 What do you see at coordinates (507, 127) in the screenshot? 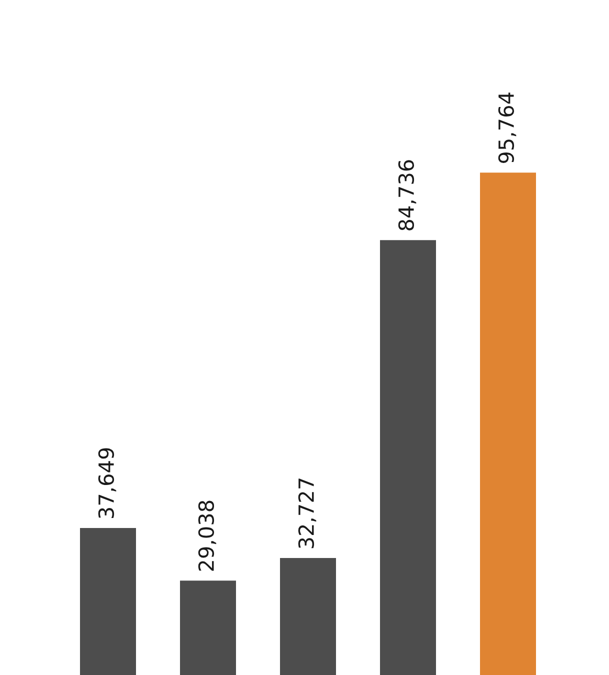
I see `data-label: 95,764` at bounding box center [507, 127].